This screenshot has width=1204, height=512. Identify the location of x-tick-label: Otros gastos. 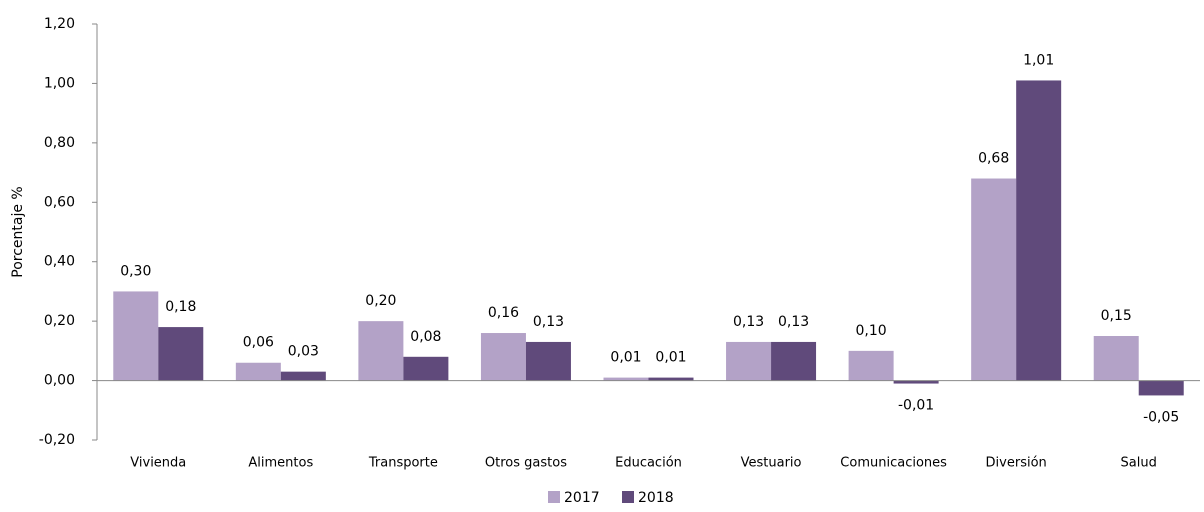
(526, 463).